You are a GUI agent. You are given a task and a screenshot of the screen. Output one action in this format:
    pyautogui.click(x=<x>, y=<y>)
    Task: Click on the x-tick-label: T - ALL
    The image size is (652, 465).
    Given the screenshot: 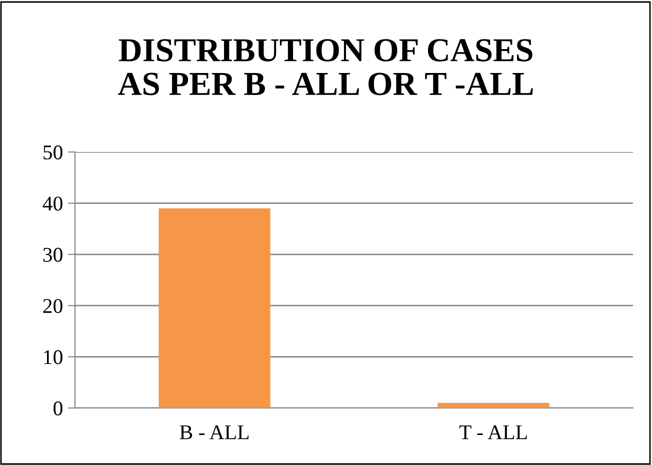 What is the action you would take?
    pyautogui.click(x=493, y=432)
    